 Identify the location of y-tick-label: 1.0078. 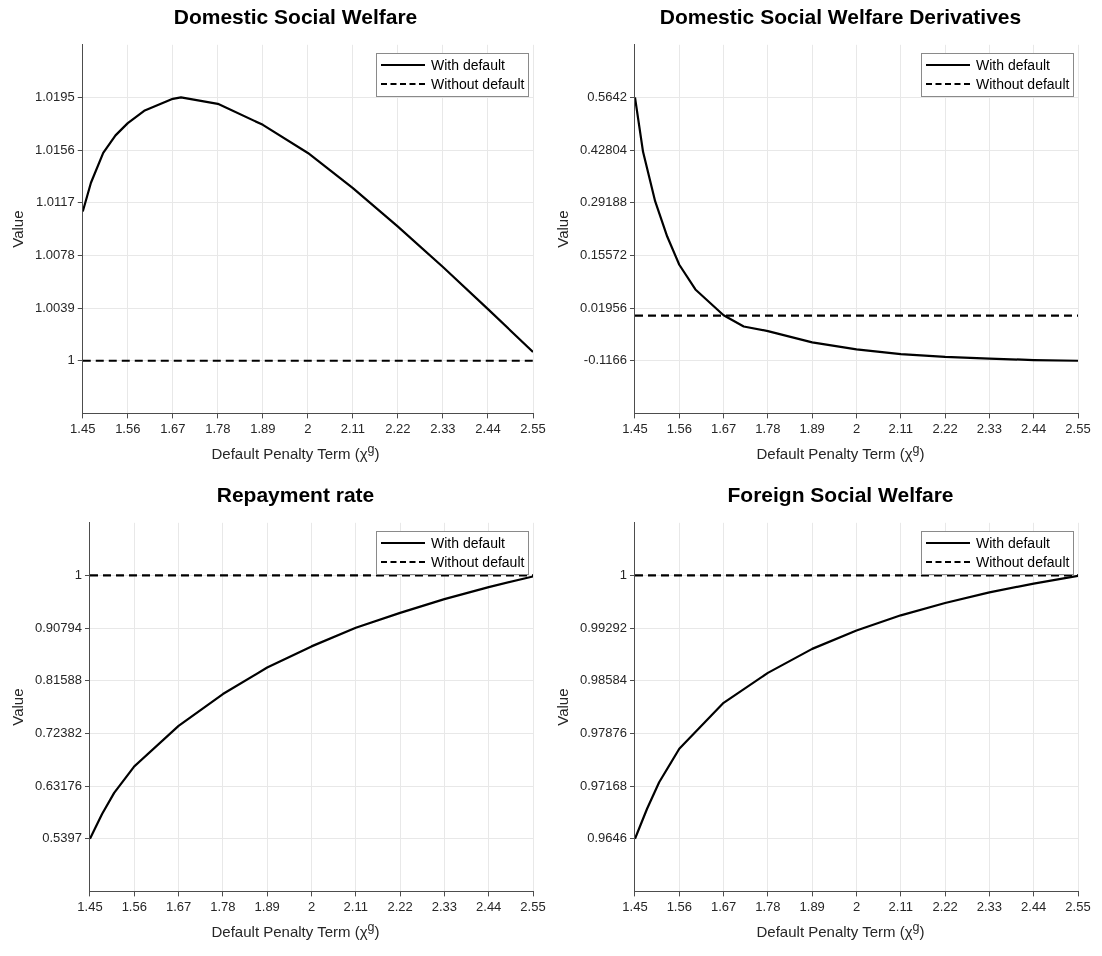
(55, 255).